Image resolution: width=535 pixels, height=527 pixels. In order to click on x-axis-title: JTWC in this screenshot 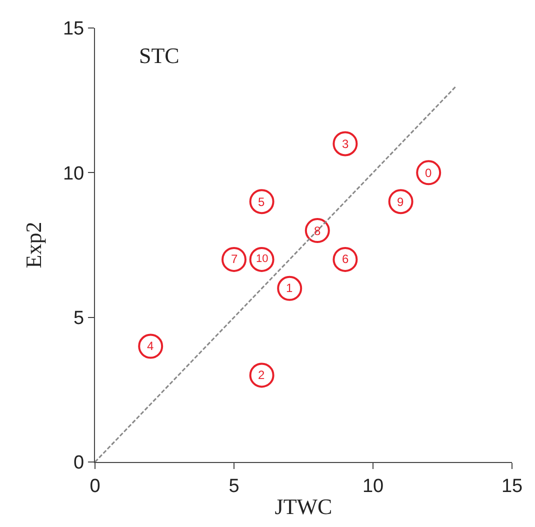, I will do `click(303, 506)`.